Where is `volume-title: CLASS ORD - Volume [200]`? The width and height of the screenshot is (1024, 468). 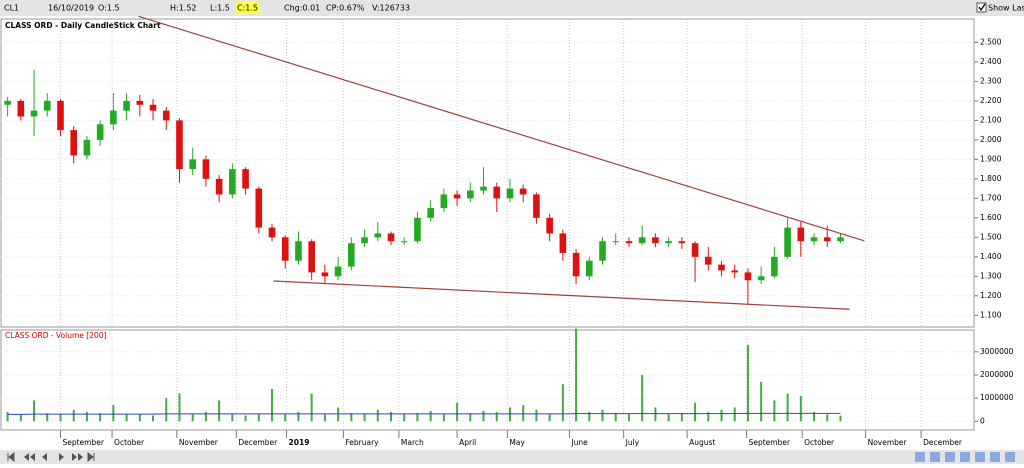 volume-title: CLASS ORD - Volume [200] is located at coordinates (56, 335).